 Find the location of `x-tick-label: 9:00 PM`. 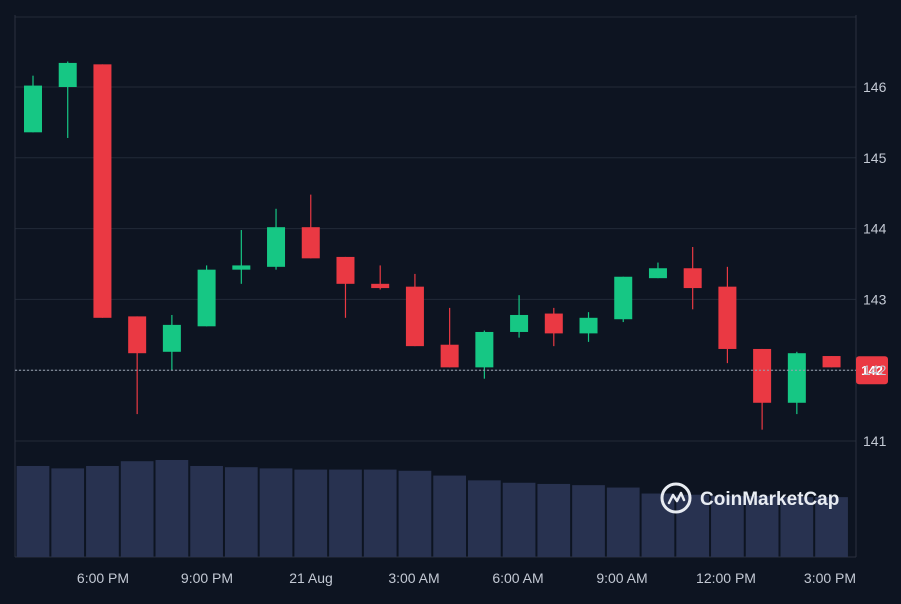

x-tick-label: 9:00 PM is located at coordinates (207, 578).